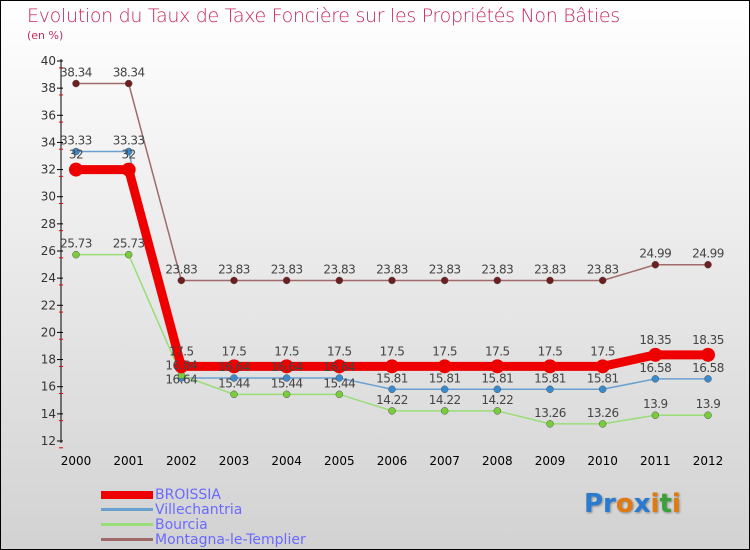 The width and height of the screenshot is (750, 550). I want to click on chart-subtitle: (en %), so click(45, 35).